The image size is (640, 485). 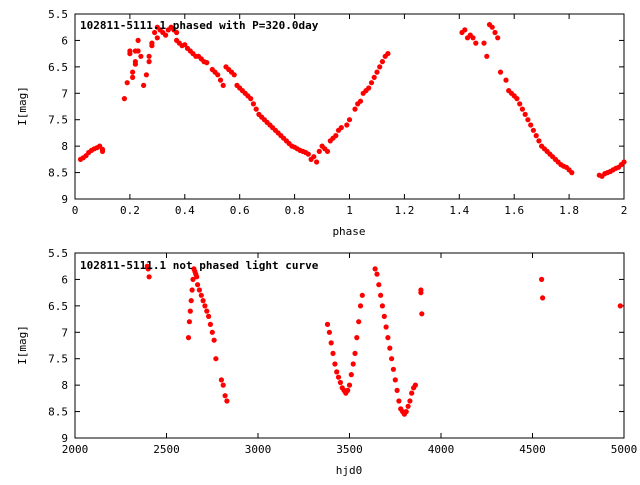 I want to click on x-tick-label: 1.8, so click(x=569, y=210).